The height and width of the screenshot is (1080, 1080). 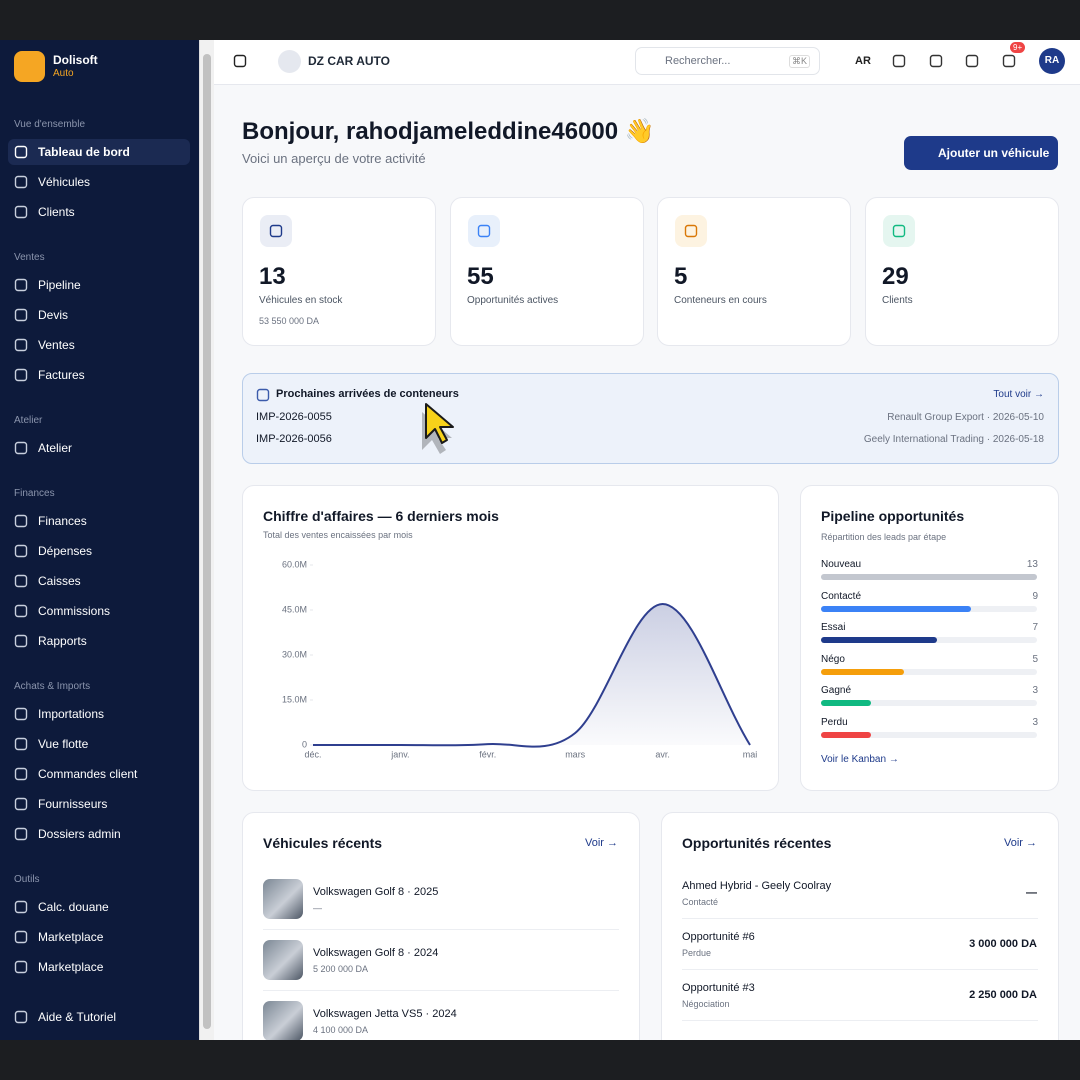 What do you see at coordinates (29, 66) in the screenshot?
I see `brand-logo` at bounding box center [29, 66].